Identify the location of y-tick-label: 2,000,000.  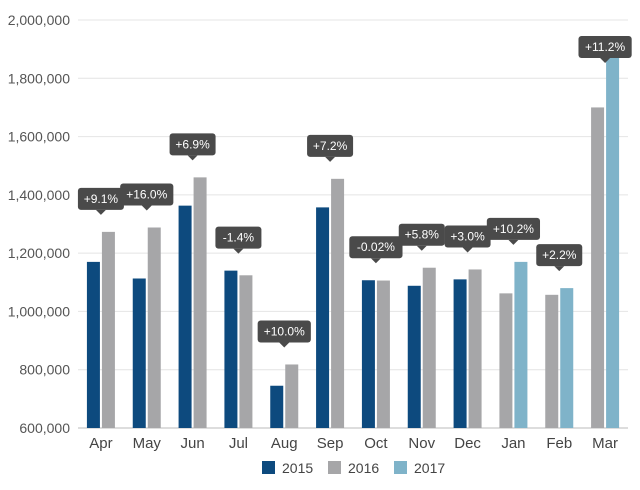
(39, 20).